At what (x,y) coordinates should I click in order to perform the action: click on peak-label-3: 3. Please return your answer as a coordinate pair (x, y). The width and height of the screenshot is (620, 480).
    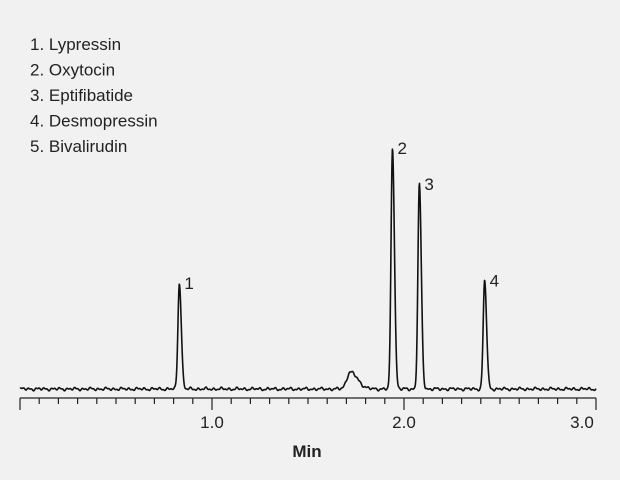
    Looking at the image, I should click on (428, 184).